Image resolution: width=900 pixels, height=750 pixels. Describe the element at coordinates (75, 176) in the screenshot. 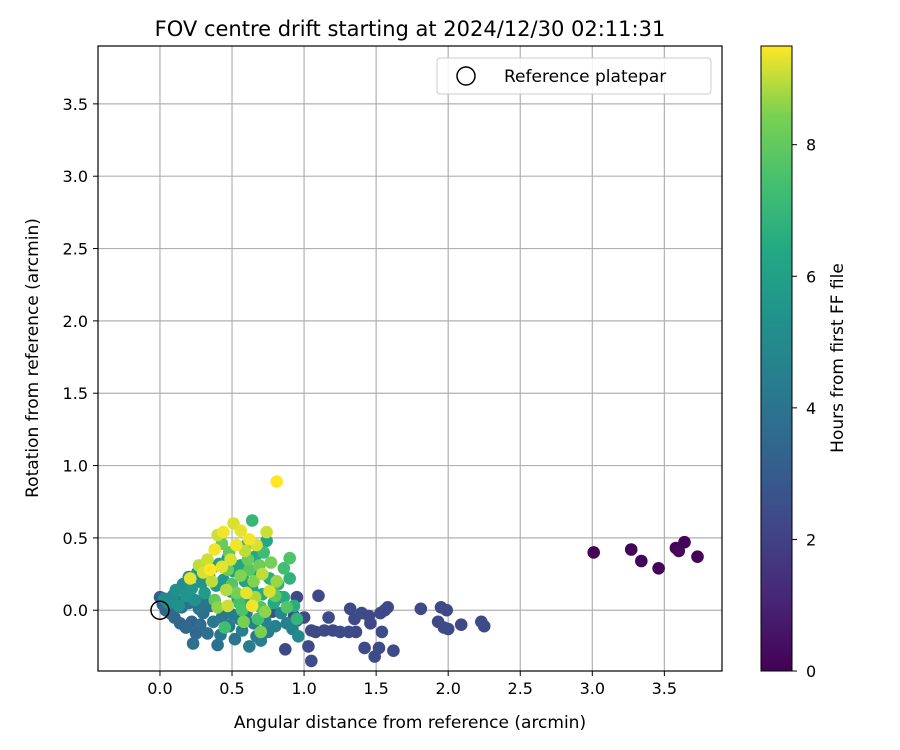

I see `y-tick-label: 3.0` at that location.